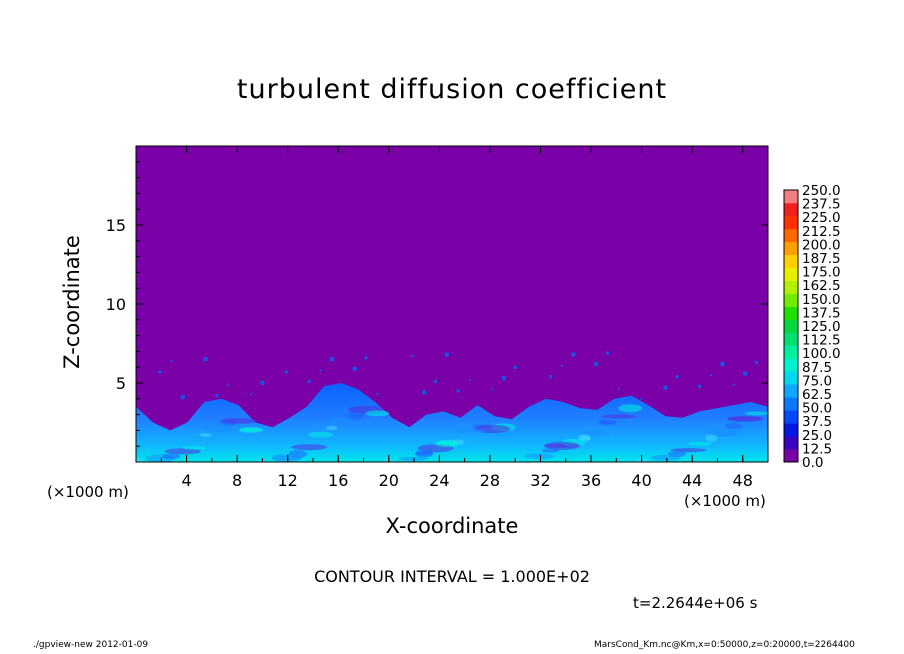 The width and height of the screenshot is (904, 654). What do you see at coordinates (817, 395) in the screenshot?
I see `colorbar-level-label: 62.5` at bounding box center [817, 395].